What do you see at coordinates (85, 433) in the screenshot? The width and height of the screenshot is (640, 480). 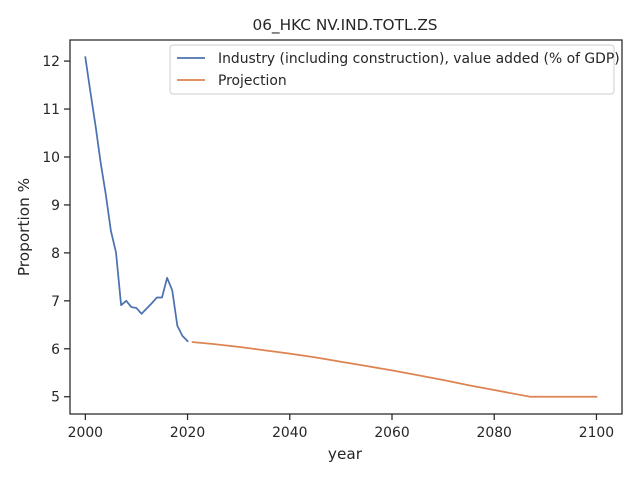 I see `x-tick-label: 2000` at bounding box center [85, 433].